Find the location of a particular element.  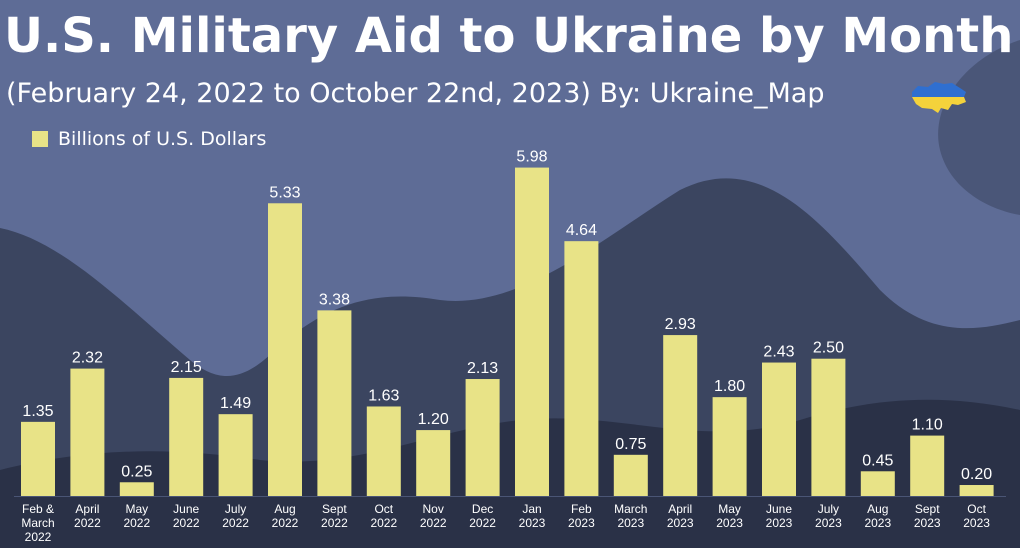

ukraine-map-flag-icon is located at coordinates (939, 97).